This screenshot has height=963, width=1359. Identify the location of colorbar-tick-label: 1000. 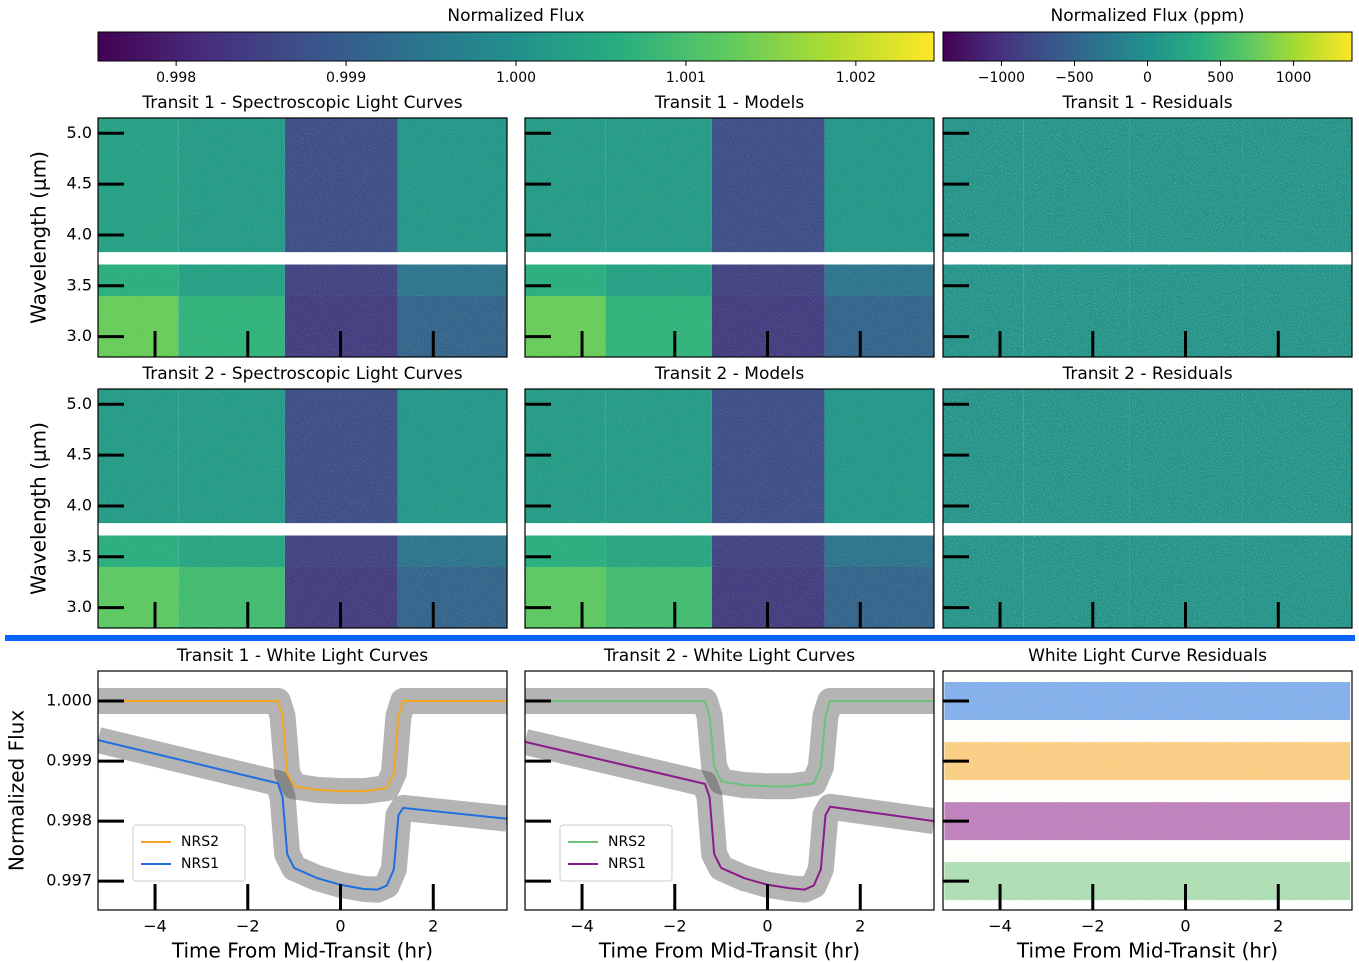
(1294, 78).